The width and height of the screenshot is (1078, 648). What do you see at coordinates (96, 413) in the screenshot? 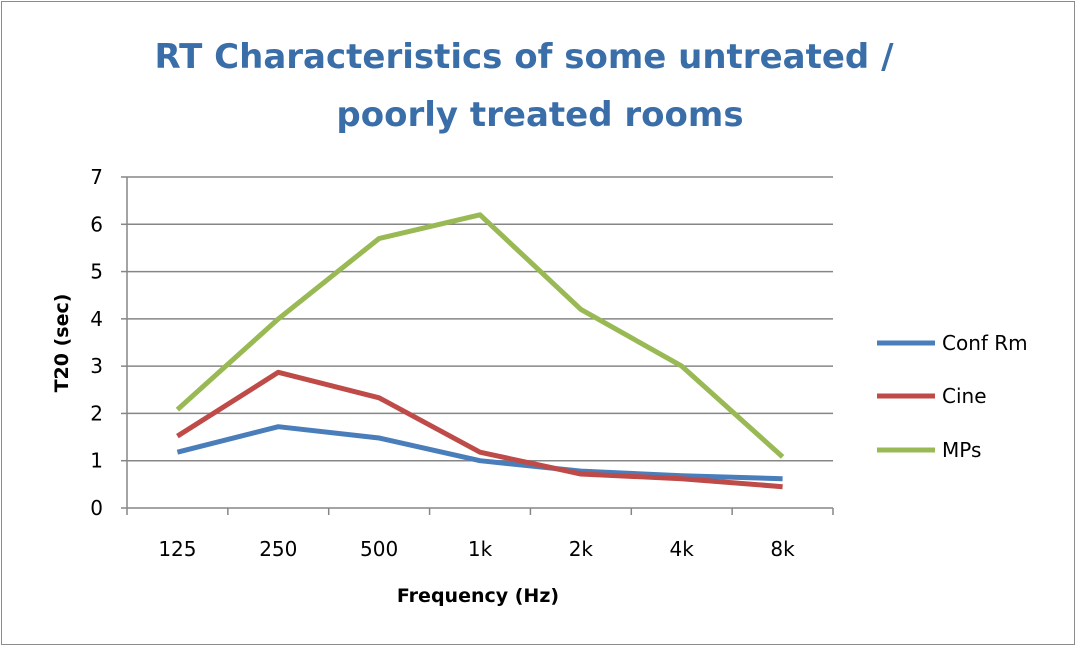
I see `y-tick-label: 2` at bounding box center [96, 413].